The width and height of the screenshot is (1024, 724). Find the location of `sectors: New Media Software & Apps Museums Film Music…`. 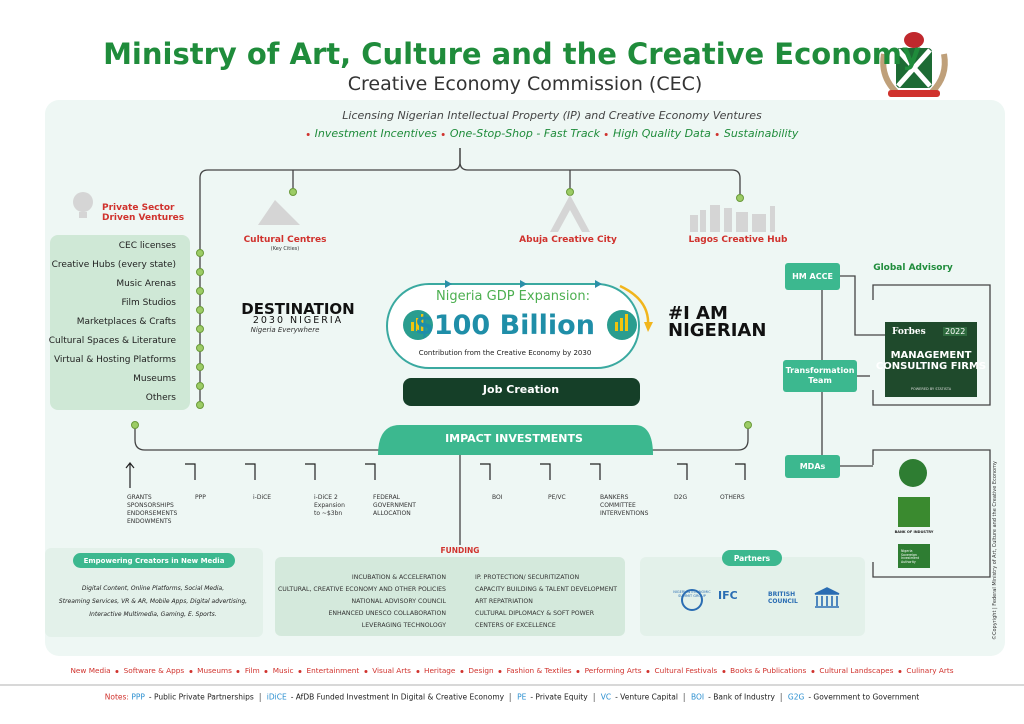

sectors: New Media Software & Apps Museums Film Music… is located at coordinates (512, 670).